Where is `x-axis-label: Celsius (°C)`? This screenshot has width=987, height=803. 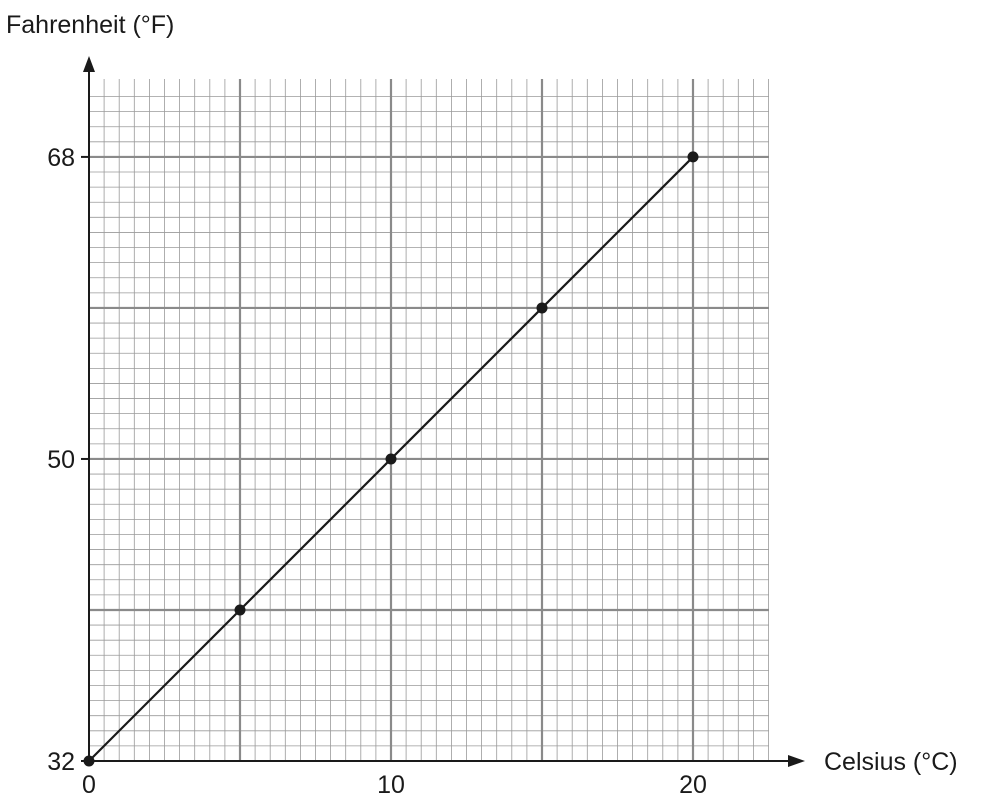 x-axis-label: Celsius (°C) is located at coordinates (891, 762).